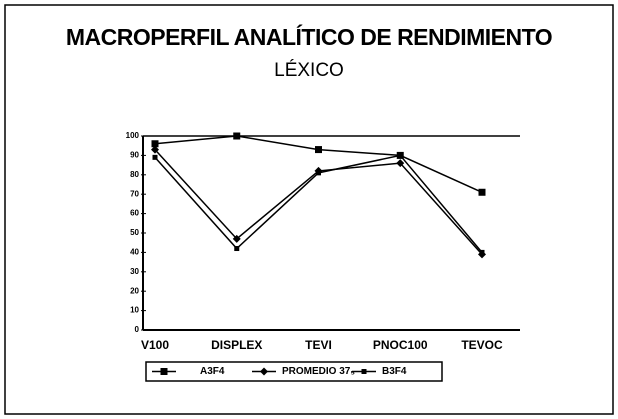  What do you see at coordinates (137, 329) in the screenshot?
I see `y-tick-label: 0` at bounding box center [137, 329].